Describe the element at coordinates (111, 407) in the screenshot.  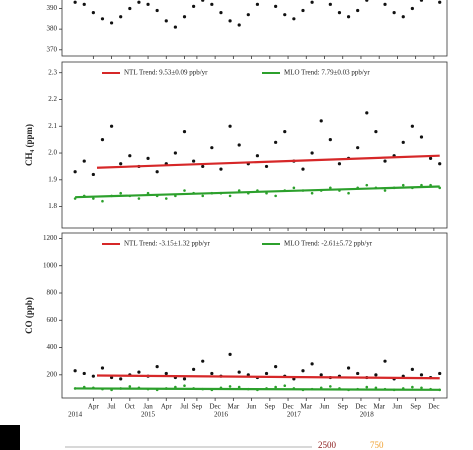
I see `x-tick-label: Jul` at that location.